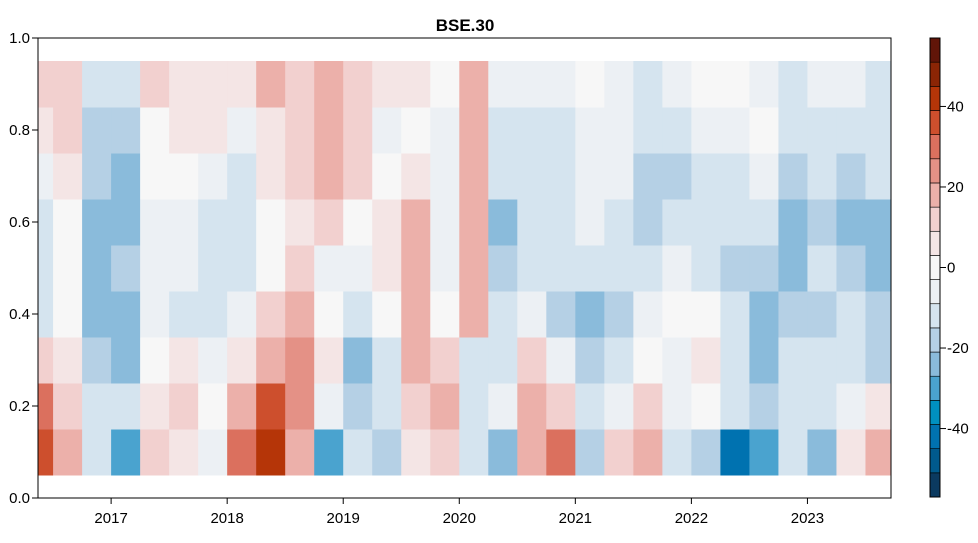  What do you see at coordinates (951, 268) in the screenshot?
I see `colorbar-tick-label: 0` at bounding box center [951, 268].